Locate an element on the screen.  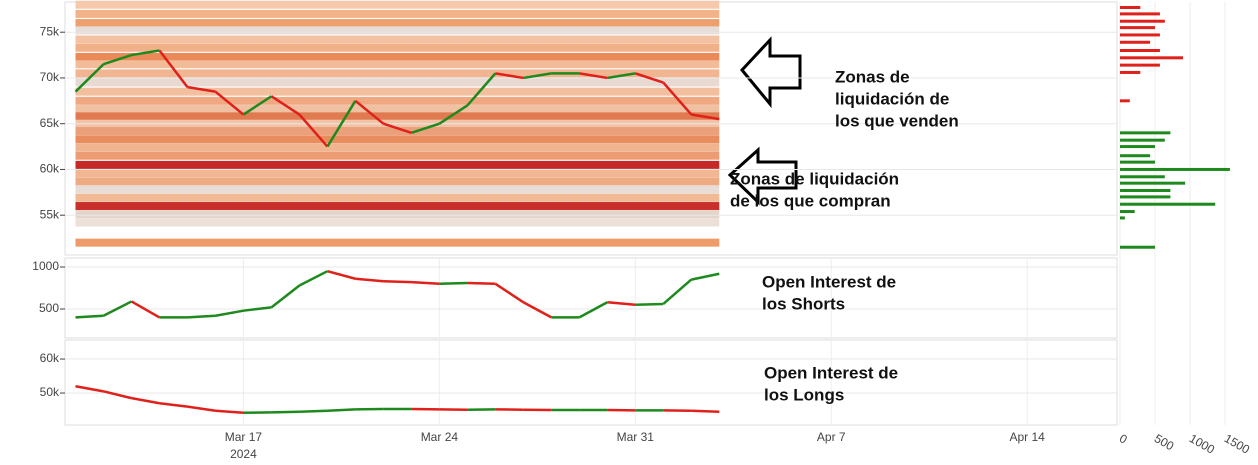
y-tick-label: 500 is located at coordinates (49, 308).